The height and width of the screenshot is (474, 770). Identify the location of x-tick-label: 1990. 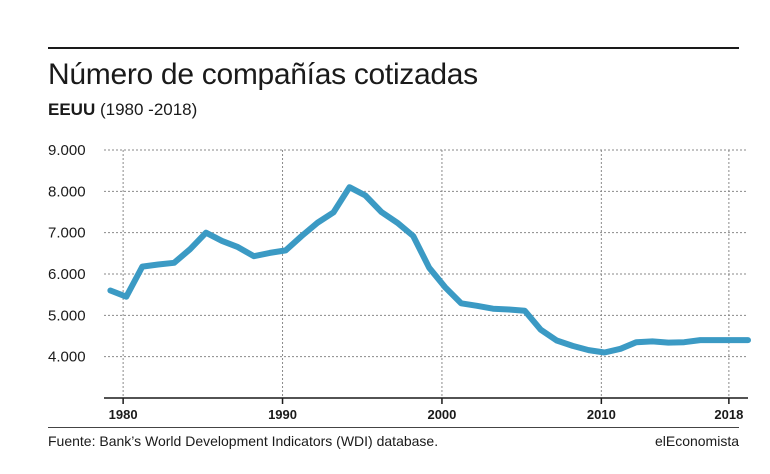
(282, 414).